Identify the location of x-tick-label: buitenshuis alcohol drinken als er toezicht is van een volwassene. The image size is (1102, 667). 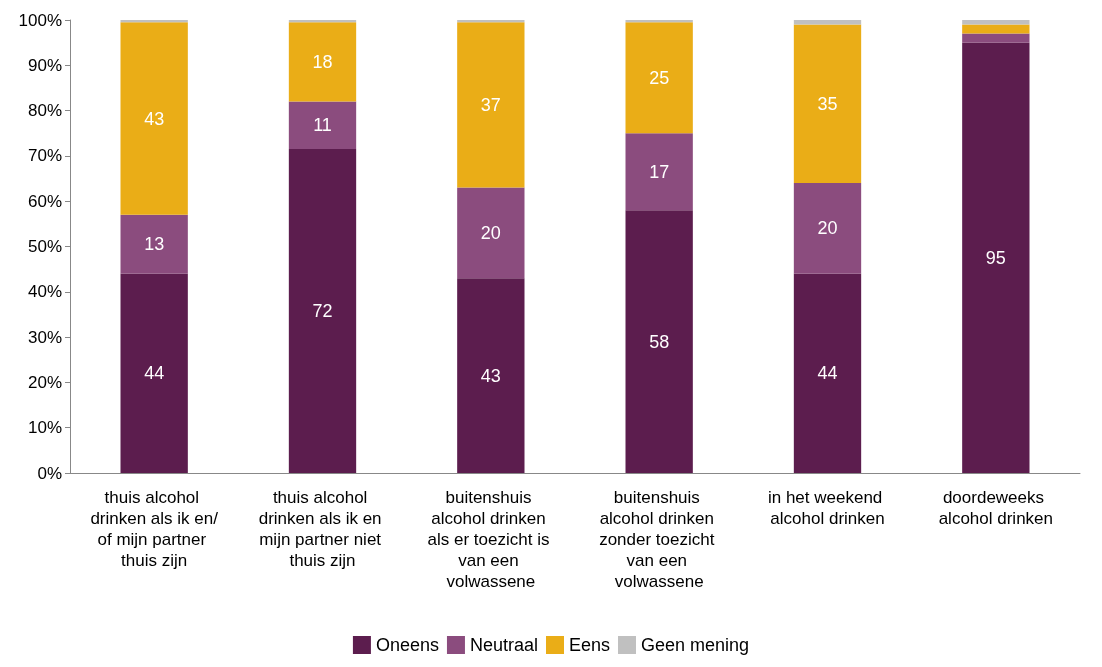
(491, 539).